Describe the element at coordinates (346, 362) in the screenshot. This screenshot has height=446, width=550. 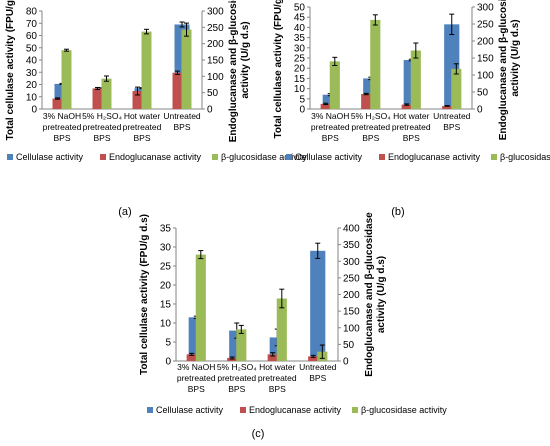
I see `y-tick-label-right: 0` at that location.